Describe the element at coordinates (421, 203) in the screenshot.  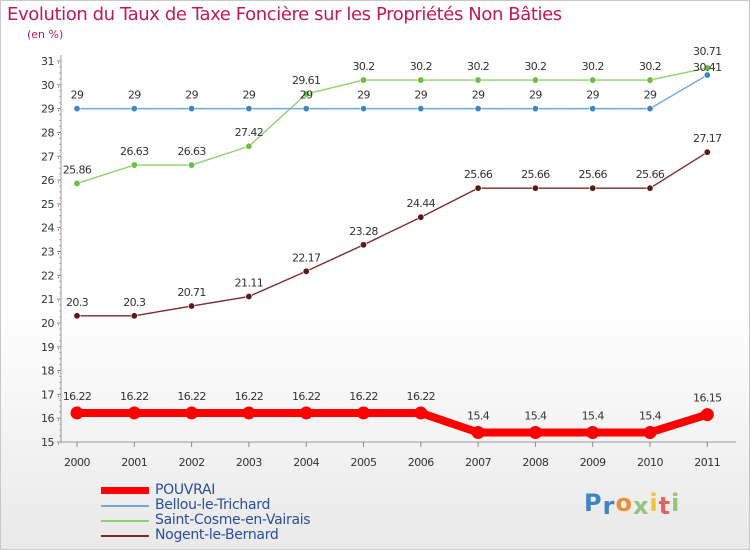
I see `data-label: 24.44` at that location.